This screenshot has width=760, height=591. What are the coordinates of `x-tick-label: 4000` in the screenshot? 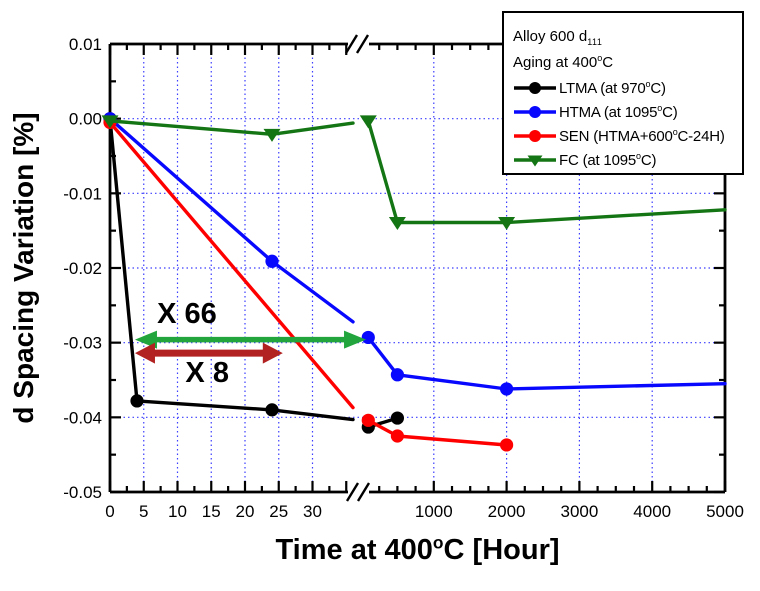 It's located at (652, 511).